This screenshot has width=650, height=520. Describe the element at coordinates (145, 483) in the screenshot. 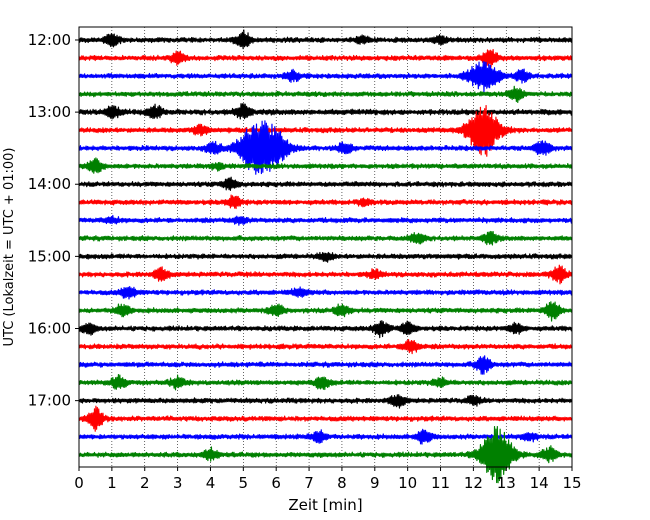

I see `x-tick-label: 2` at that location.